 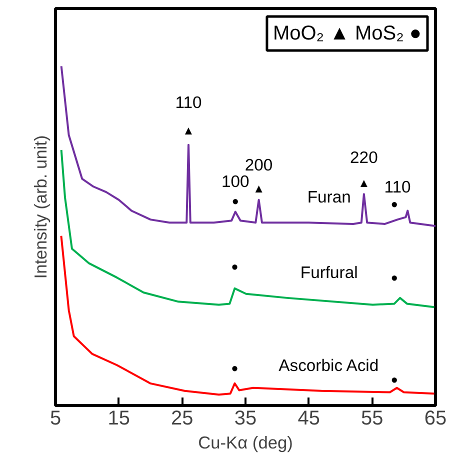 What do you see at coordinates (258, 165) in the screenshot?
I see `annotation: 200` at bounding box center [258, 165].